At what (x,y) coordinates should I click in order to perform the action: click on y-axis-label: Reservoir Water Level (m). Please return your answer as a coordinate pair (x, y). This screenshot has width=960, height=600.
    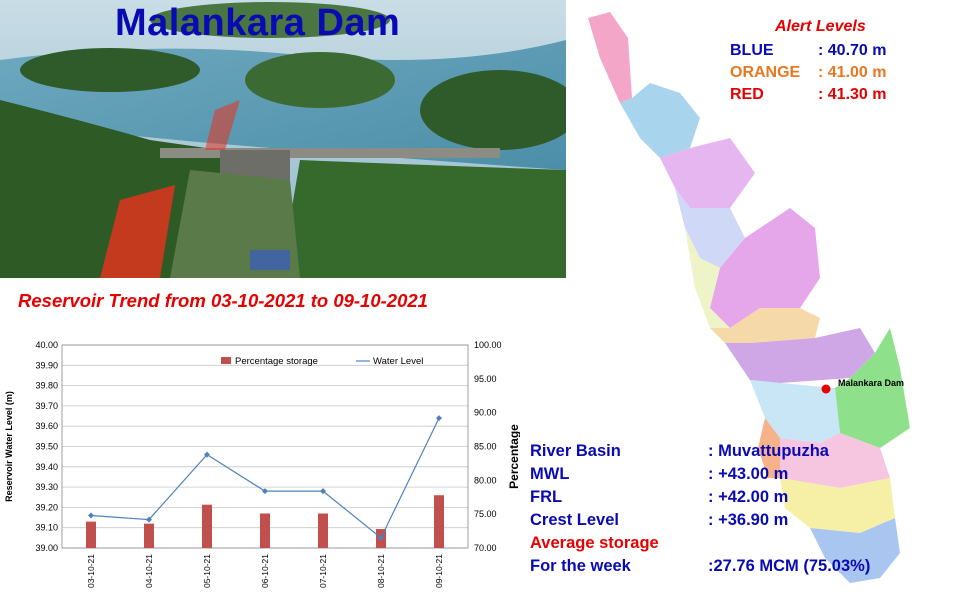
    Looking at the image, I should click on (9, 446).